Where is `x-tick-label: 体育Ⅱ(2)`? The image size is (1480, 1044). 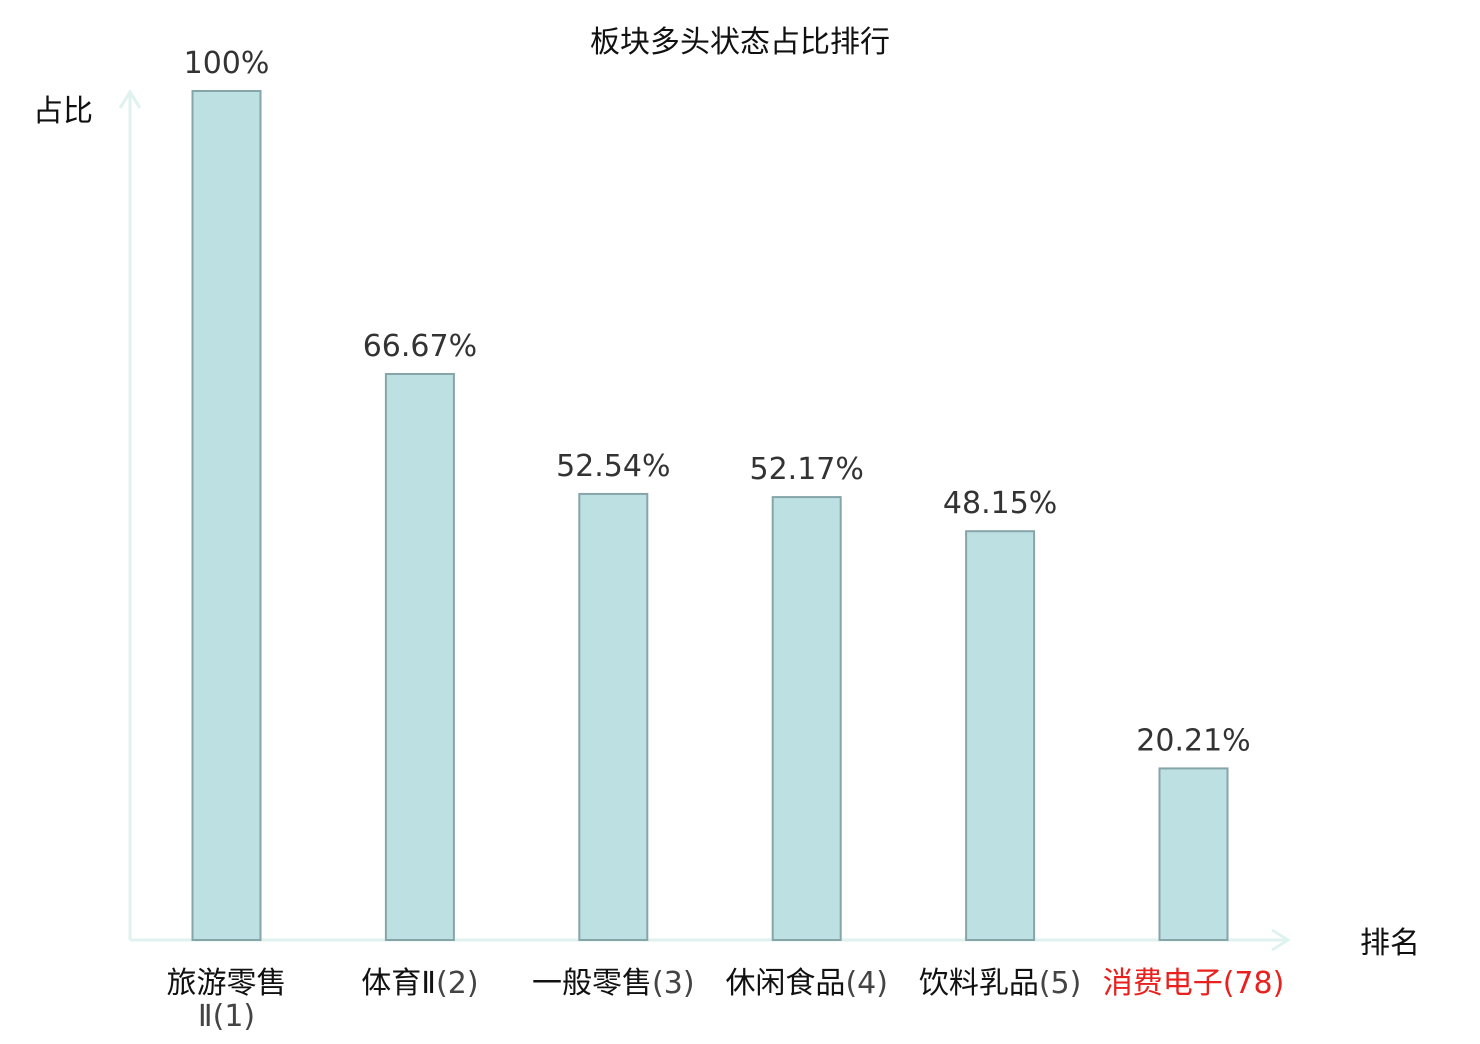
x-tick-label: 体育Ⅱ(2) is located at coordinates (419, 983).